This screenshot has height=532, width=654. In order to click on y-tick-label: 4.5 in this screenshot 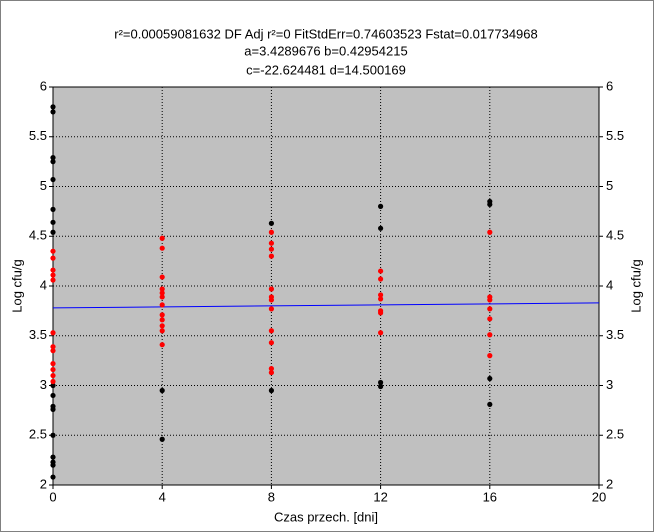, I will do `click(38, 235)`.